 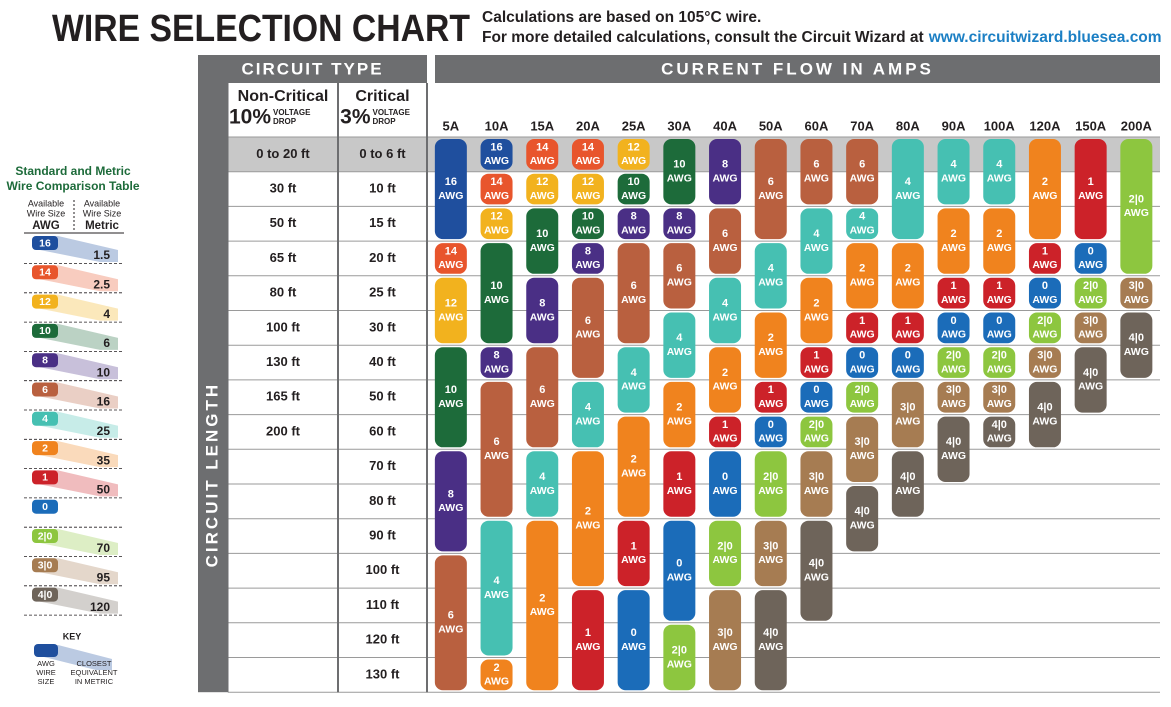 What do you see at coordinates (283, 187) in the screenshot?
I see `non-critical-length: 30 ft` at bounding box center [283, 187].